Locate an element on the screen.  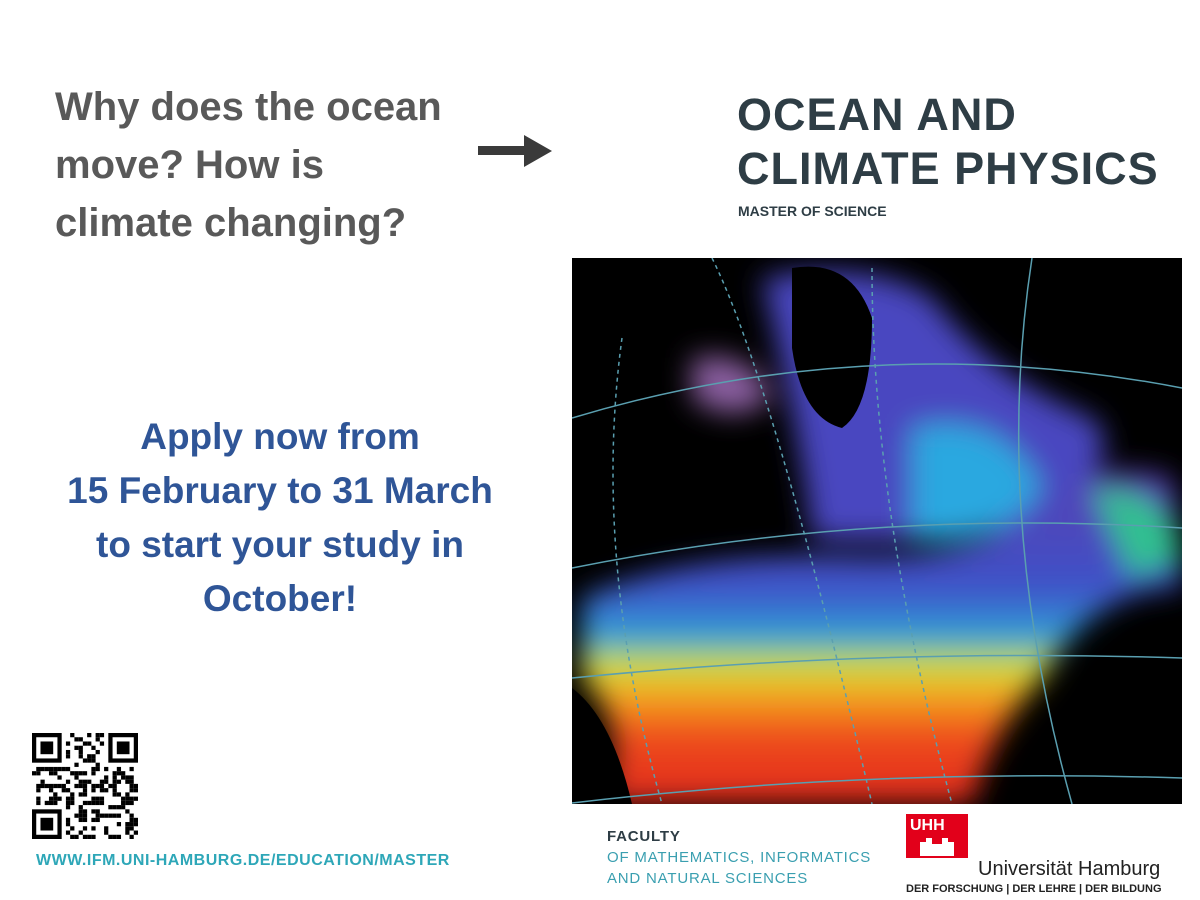
uhh-logo: UHH is located at coordinates (937, 836).